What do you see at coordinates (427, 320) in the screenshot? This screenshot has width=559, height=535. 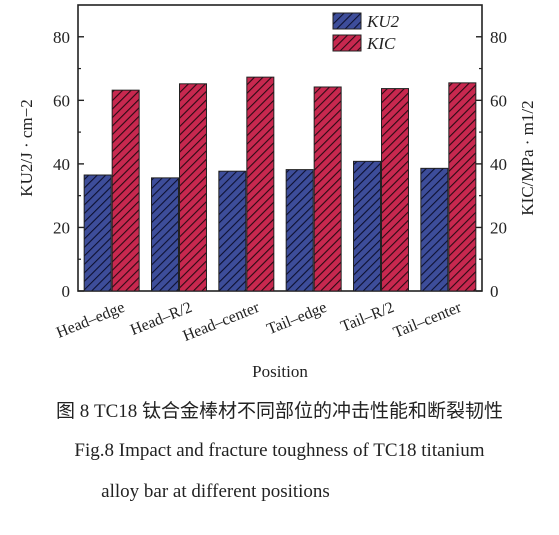 I see `x-tick-label: Tail–center` at bounding box center [427, 320].